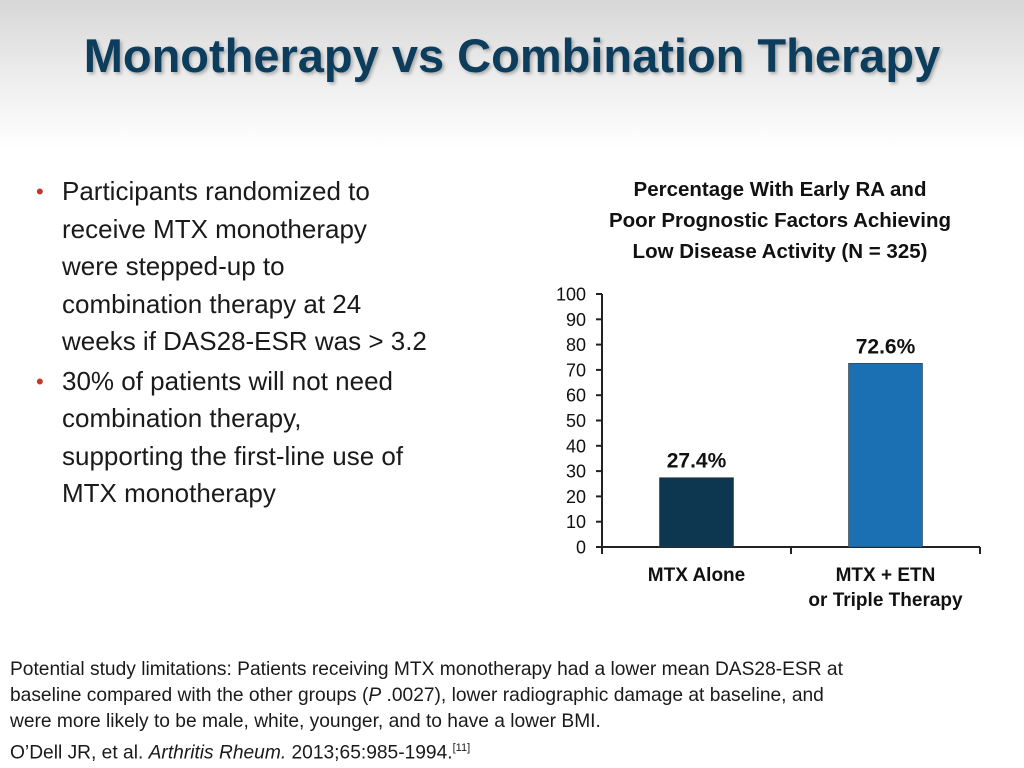  I want to click on bullet-line: receive MTX monotherapy, so click(214, 228).